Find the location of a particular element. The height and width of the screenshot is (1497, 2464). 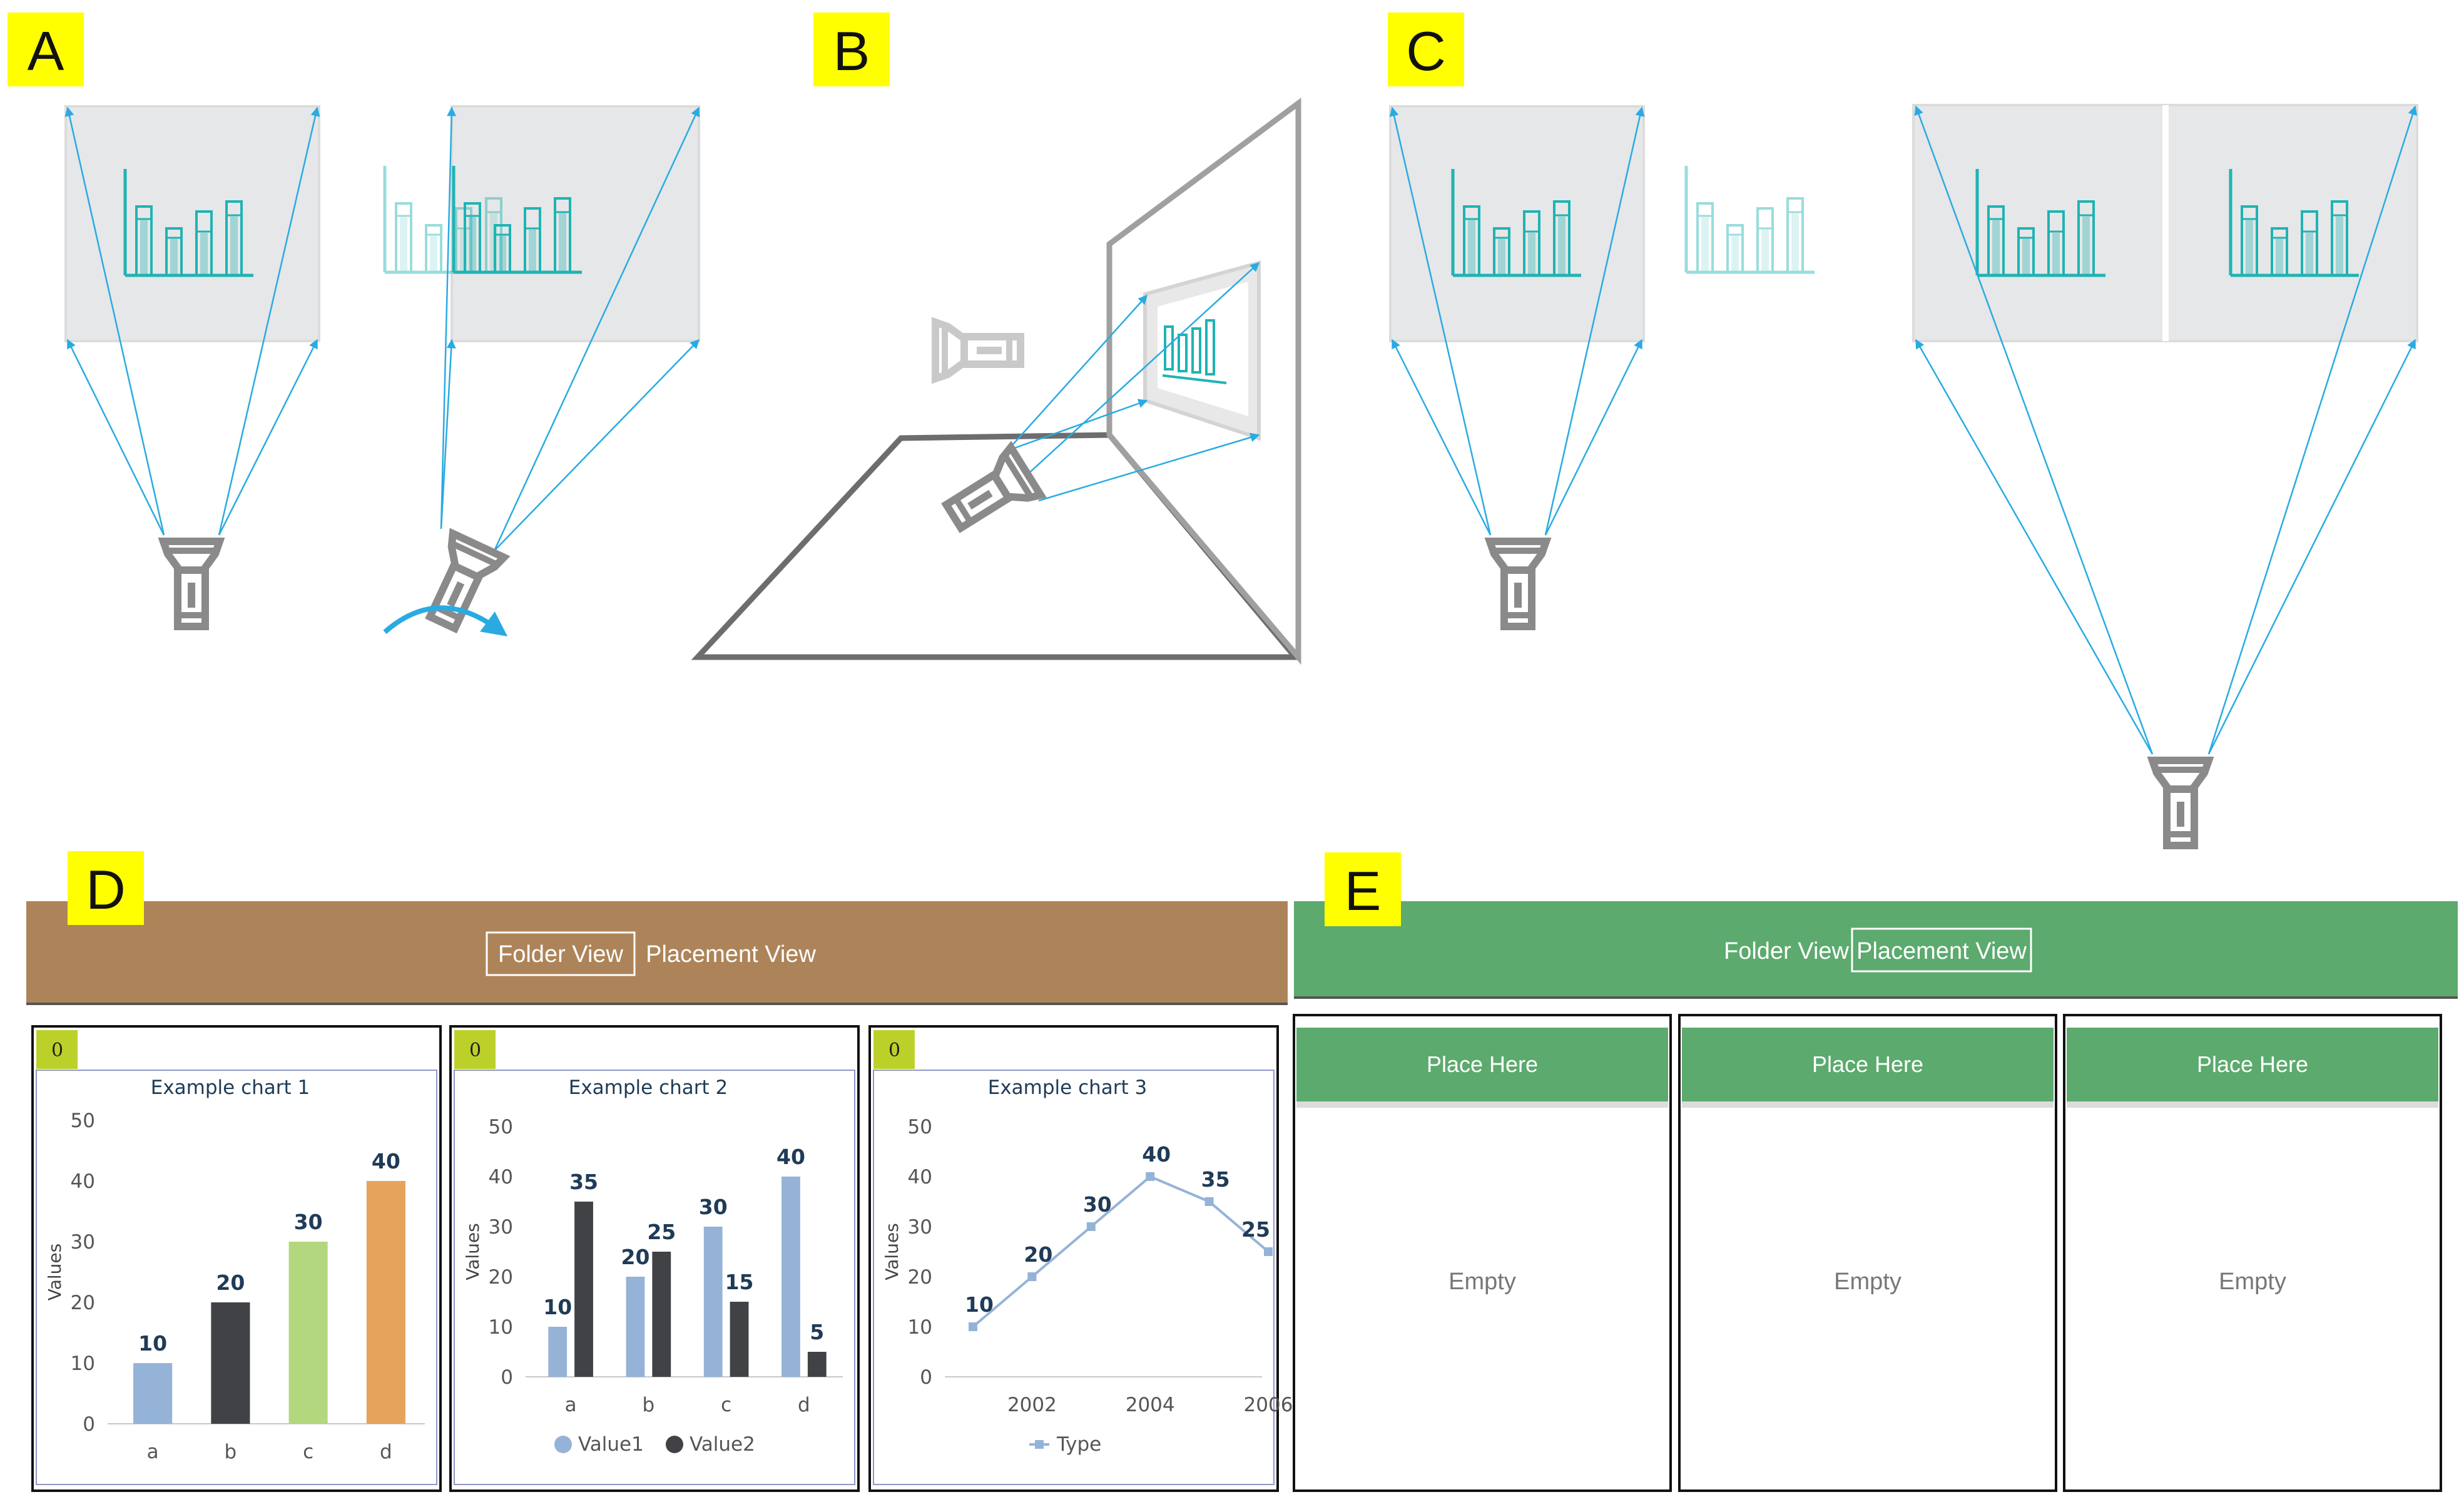

bar-Value2-d is located at coordinates (817, 1364).